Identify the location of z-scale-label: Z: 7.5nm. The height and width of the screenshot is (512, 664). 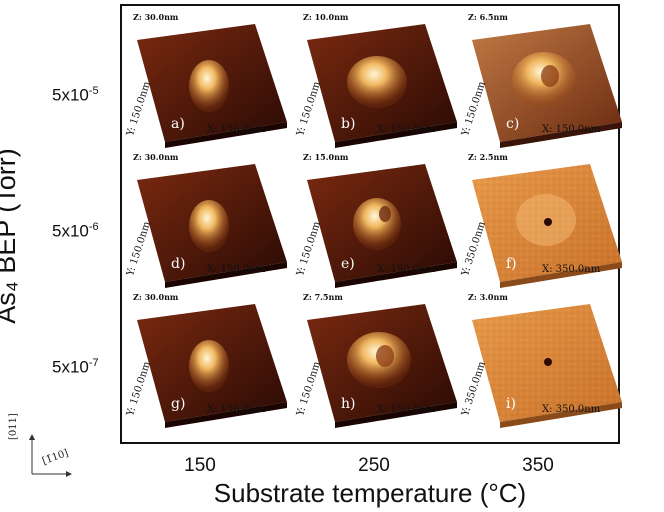
(323, 297).